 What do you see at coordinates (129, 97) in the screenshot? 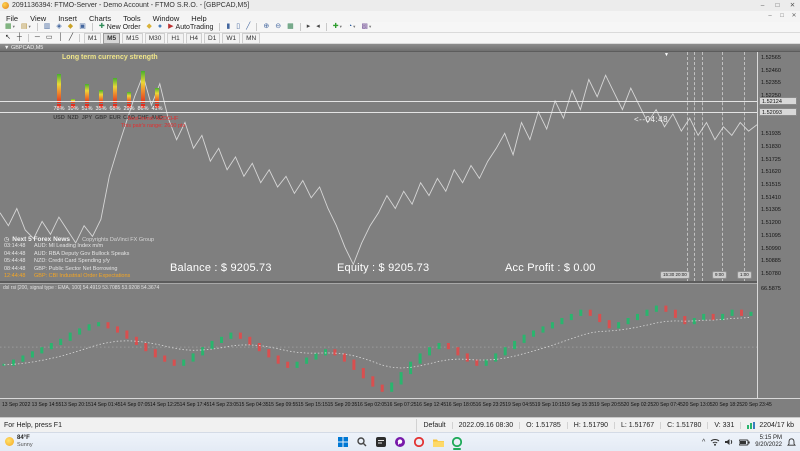
I see `strength-bar-cad` at bounding box center [129, 97].